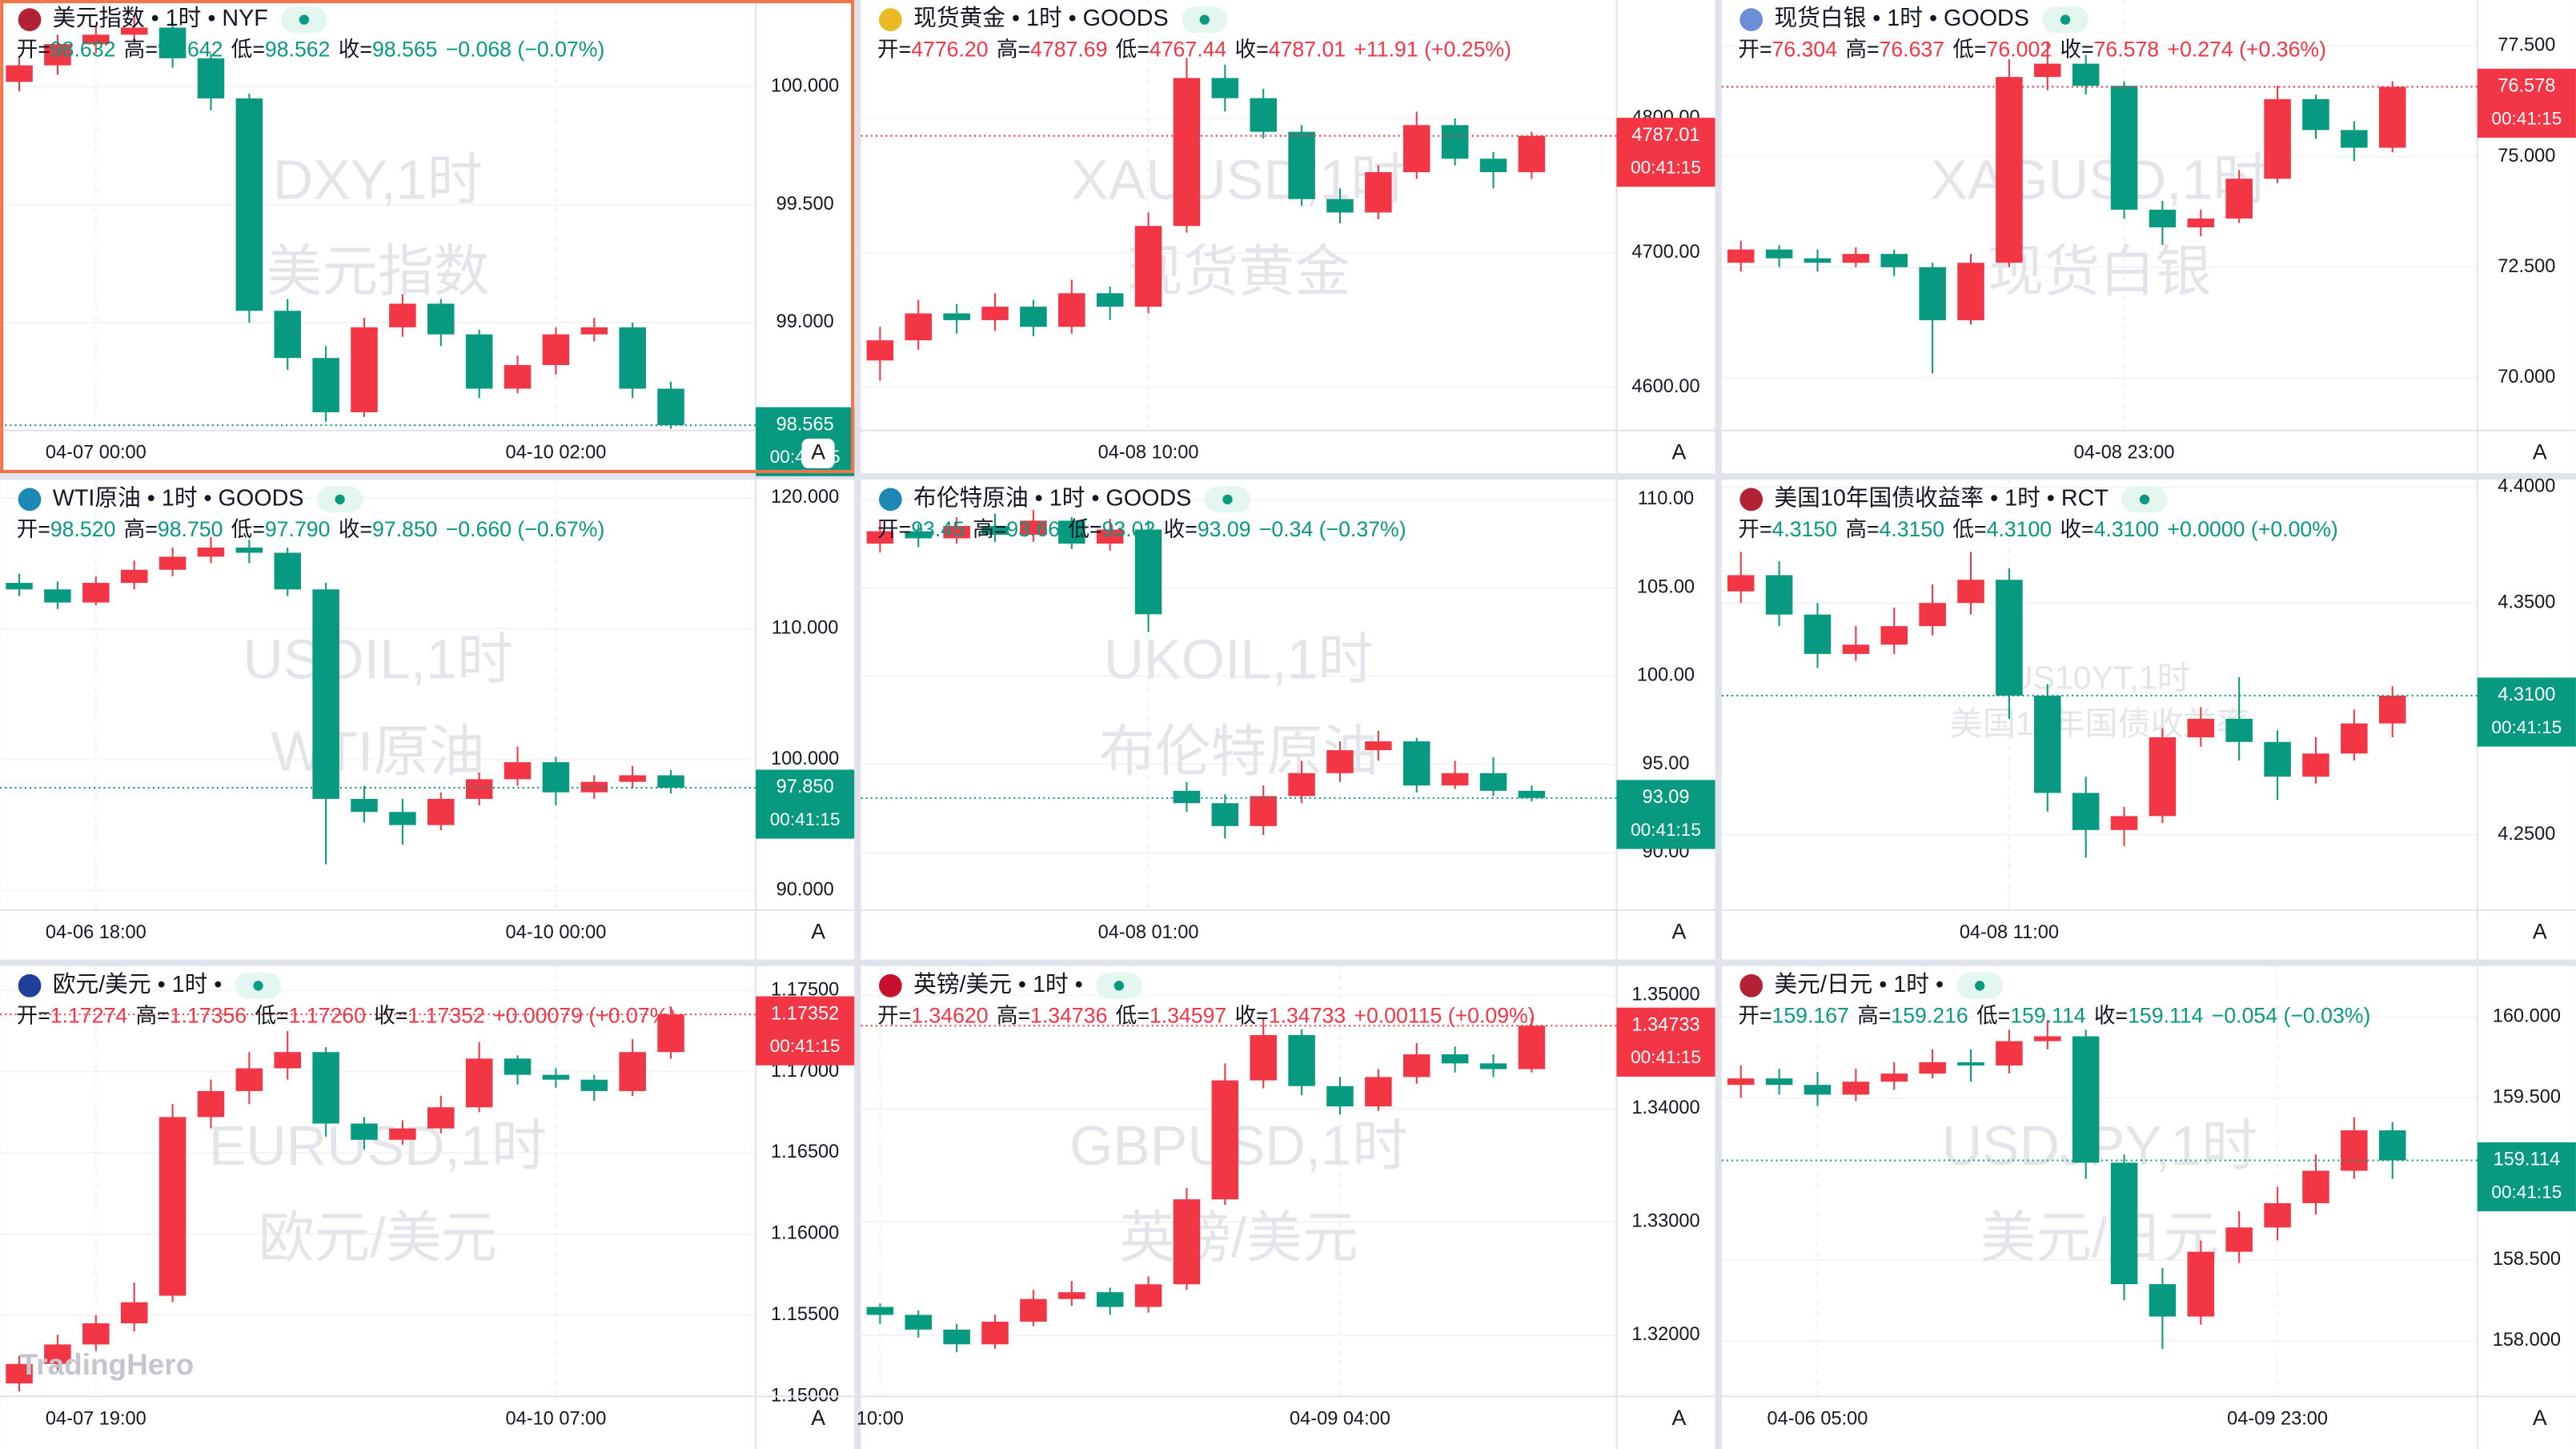  What do you see at coordinates (1665, 1108) in the screenshot?
I see `y-tick-label: 1.34000` at bounding box center [1665, 1108].